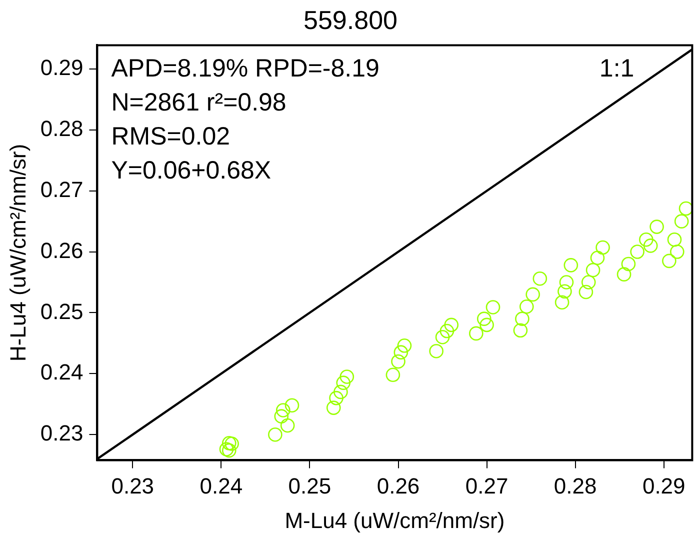 The width and height of the screenshot is (700, 539). I want to click on x-tick-label: 0.28, so click(575, 485).